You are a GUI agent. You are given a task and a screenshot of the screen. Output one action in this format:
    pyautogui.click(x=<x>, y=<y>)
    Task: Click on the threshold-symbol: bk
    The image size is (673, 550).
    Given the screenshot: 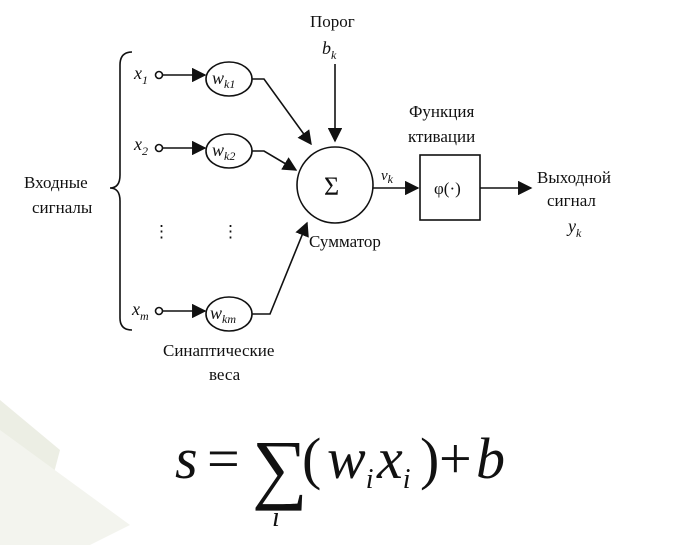 What is the action you would take?
    pyautogui.click(x=329, y=50)
    